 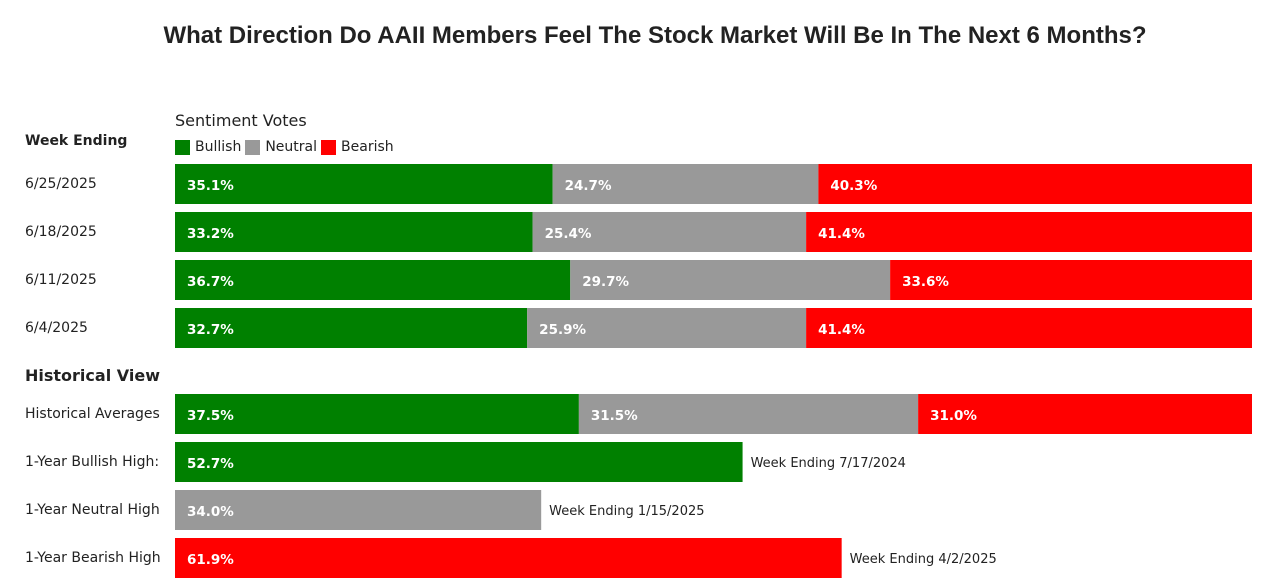 What do you see at coordinates (925, 282) in the screenshot?
I see `week-3-bearish-value-label: 33.6%` at bounding box center [925, 282].